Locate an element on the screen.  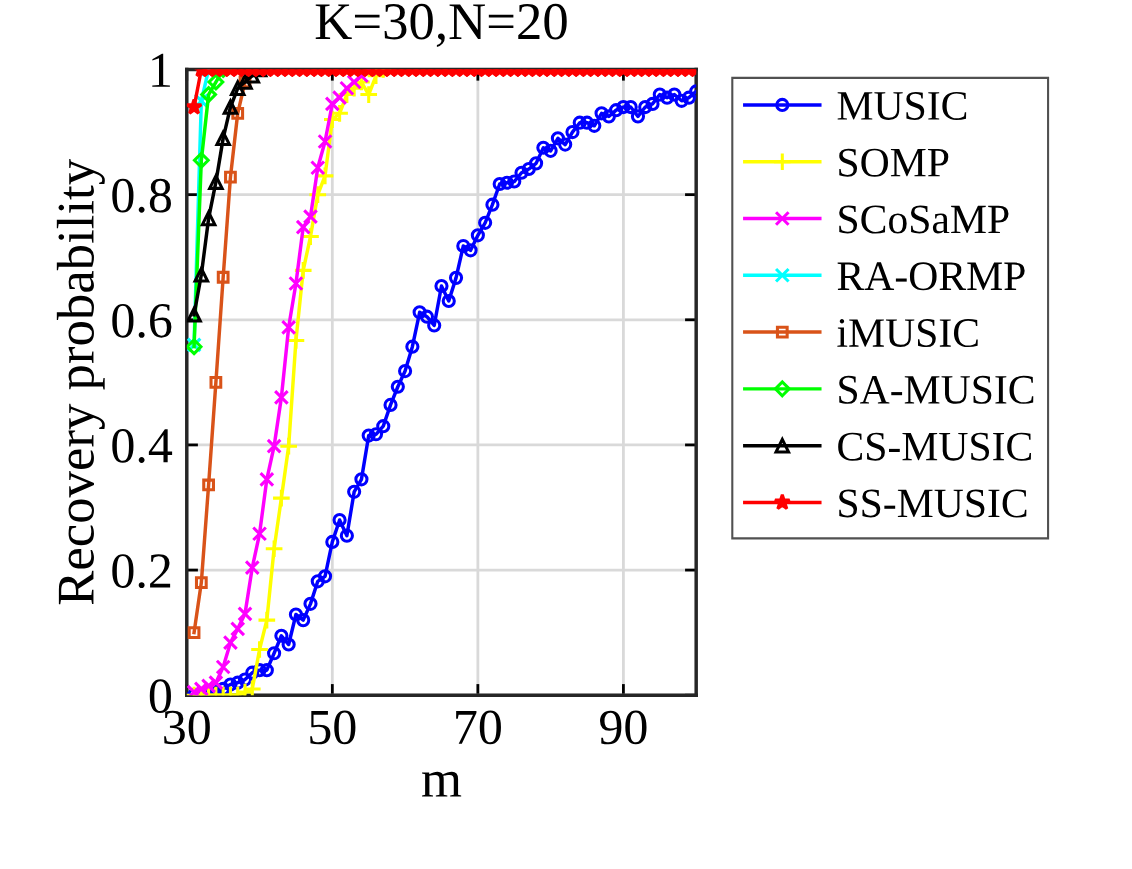
legend-label: MUSIC is located at coordinates (902, 105).